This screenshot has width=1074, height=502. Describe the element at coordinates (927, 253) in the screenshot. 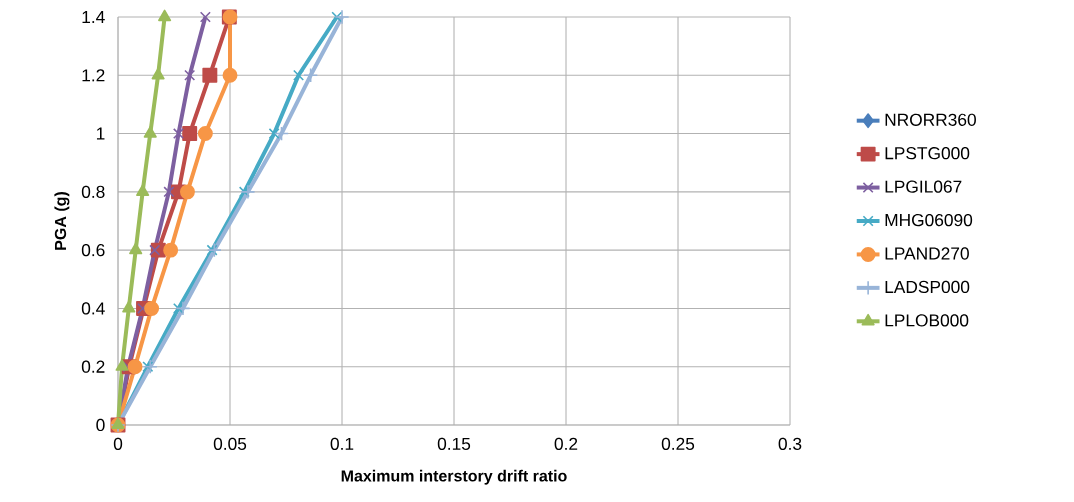

I see `legend-label: LPAND270` at that location.